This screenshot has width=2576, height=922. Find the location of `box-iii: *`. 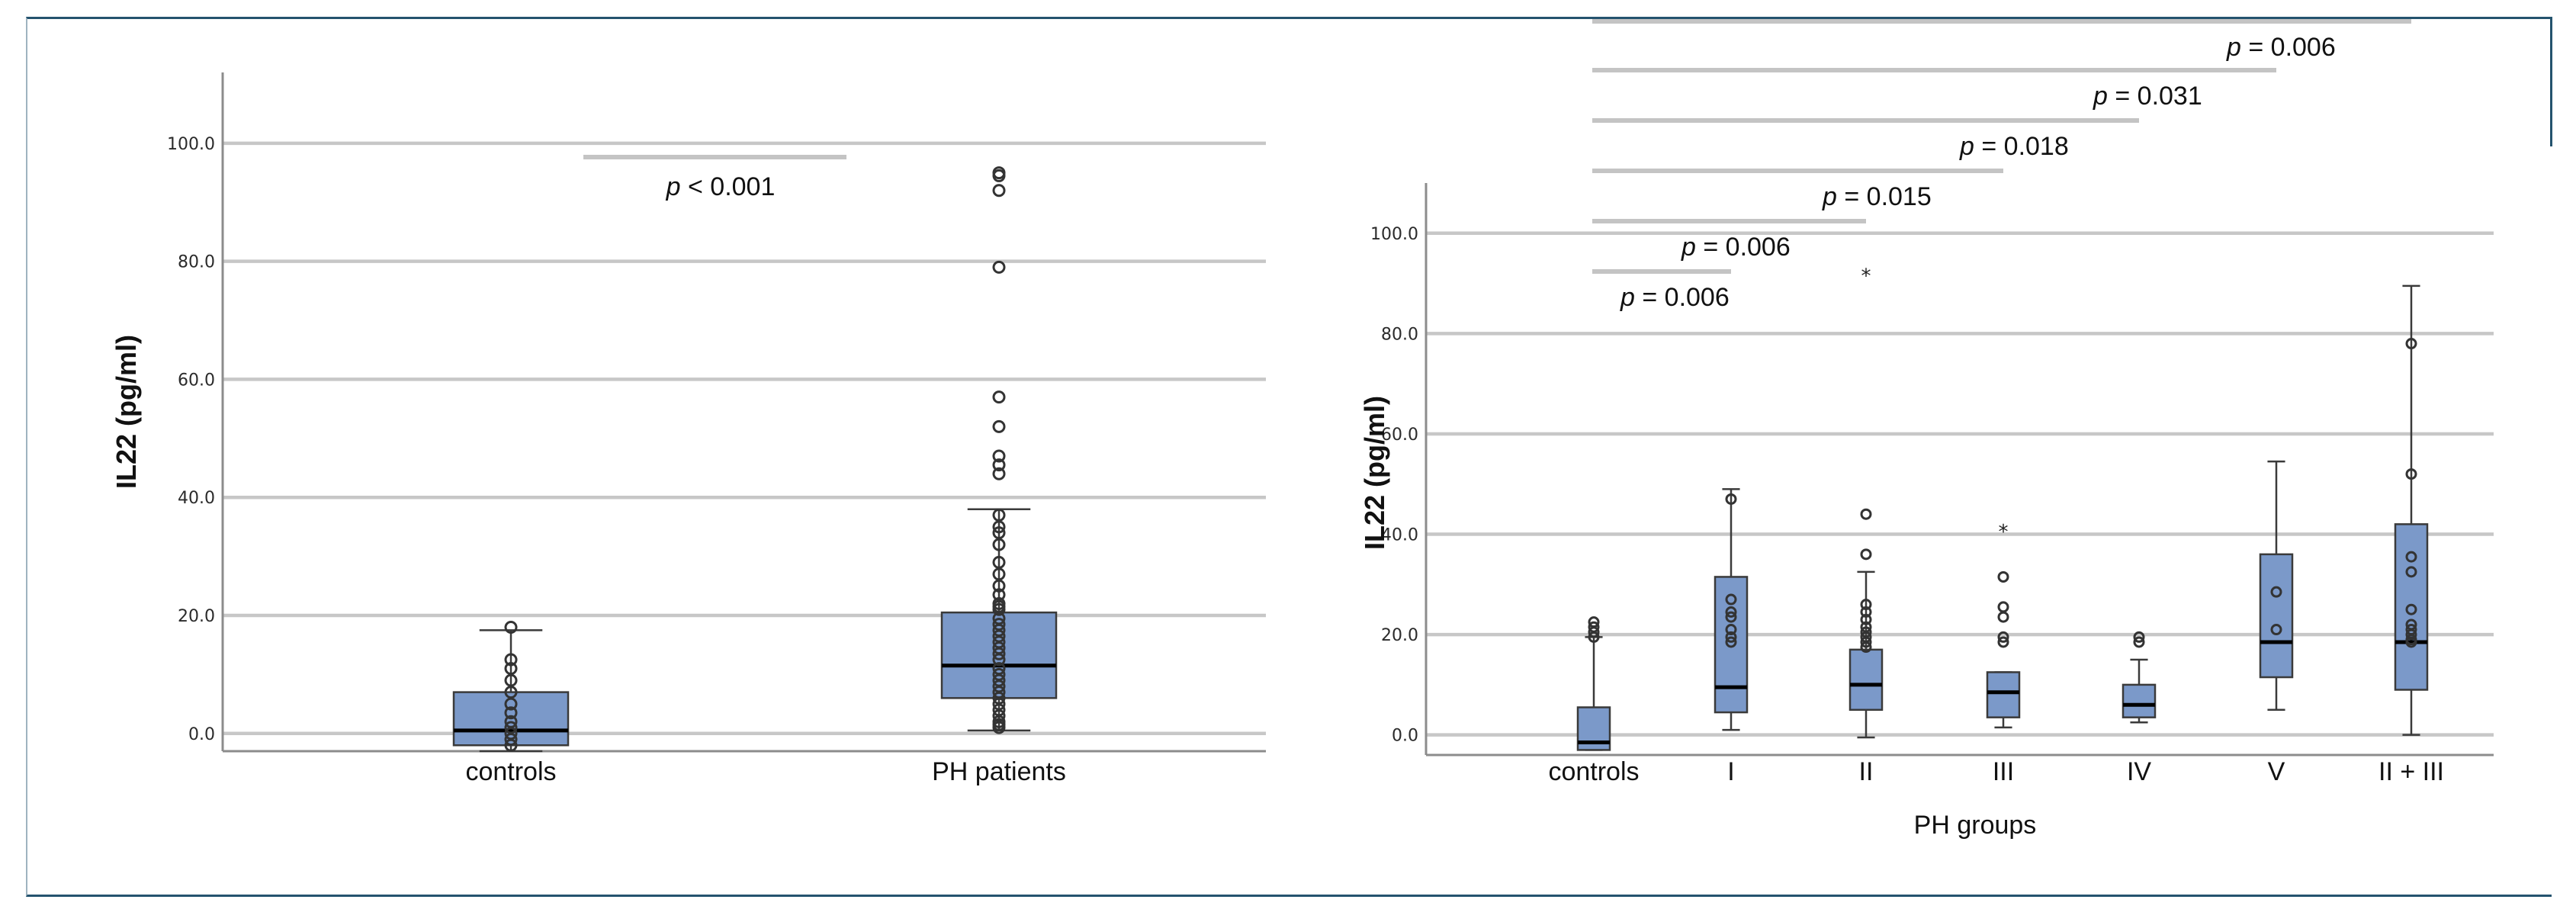

box-iii: * is located at coordinates (2003, 625).